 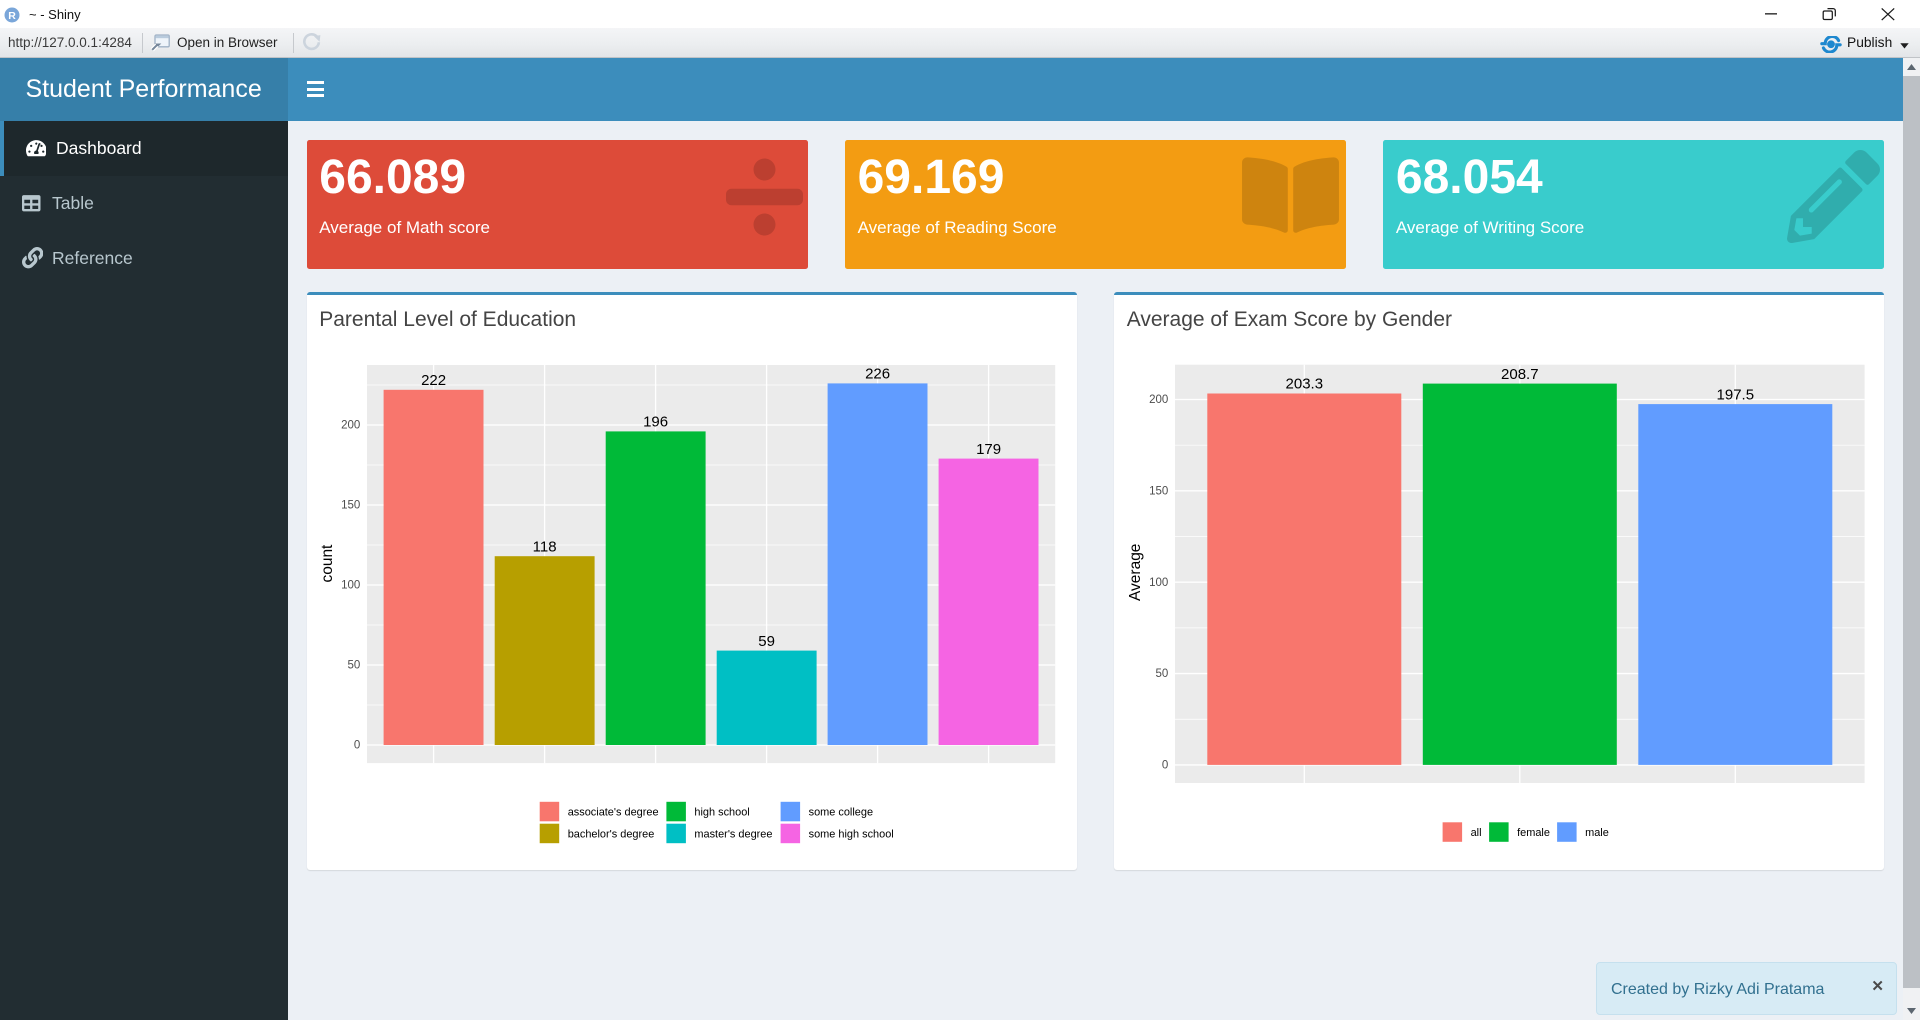 I want to click on svg-text: all, so click(x=1475, y=833).